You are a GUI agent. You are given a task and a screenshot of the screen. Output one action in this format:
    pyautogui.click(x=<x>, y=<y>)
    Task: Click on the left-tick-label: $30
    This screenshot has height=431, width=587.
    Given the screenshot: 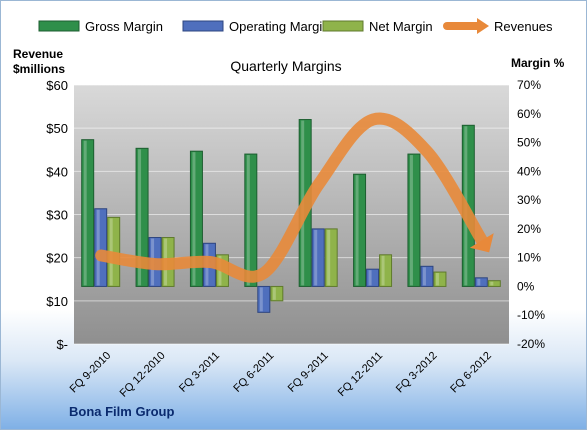 What is the action you would take?
    pyautogui.click(x=57, y=215)
    